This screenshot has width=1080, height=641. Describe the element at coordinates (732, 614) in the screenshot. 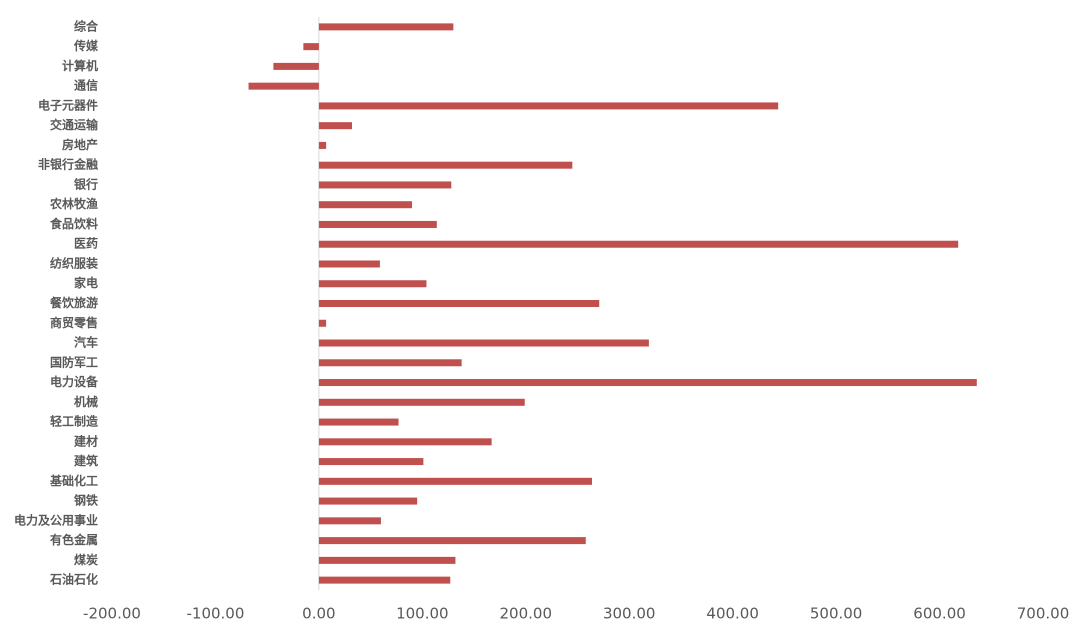

I see `x-tick-label: 400.00` at that location.